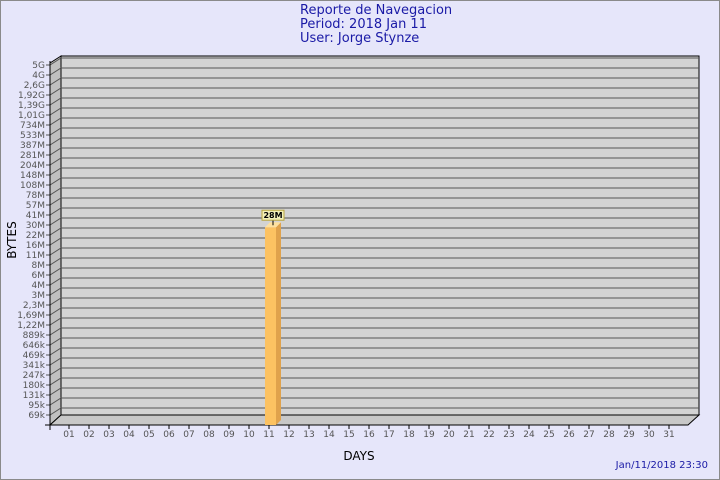 Image resolution: width=720 pixels, height=480 pixels. I want to click on x-tick-label: 11, so click(268, 435).